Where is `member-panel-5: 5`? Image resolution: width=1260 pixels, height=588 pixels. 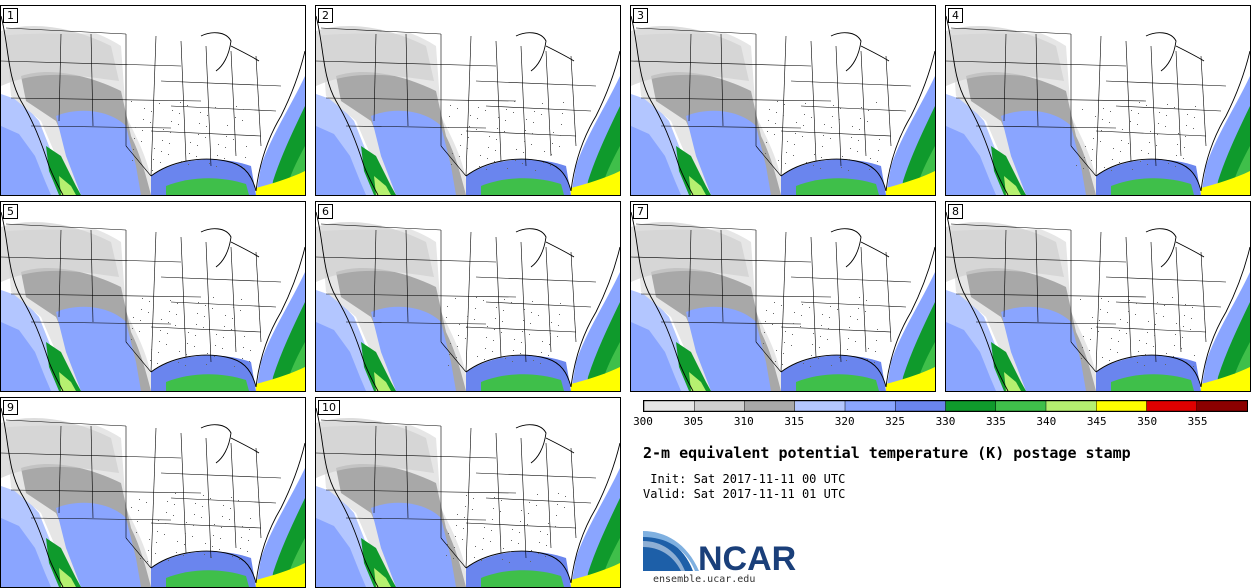
member-panel-5: 5 is located at coordinates (153, 296).